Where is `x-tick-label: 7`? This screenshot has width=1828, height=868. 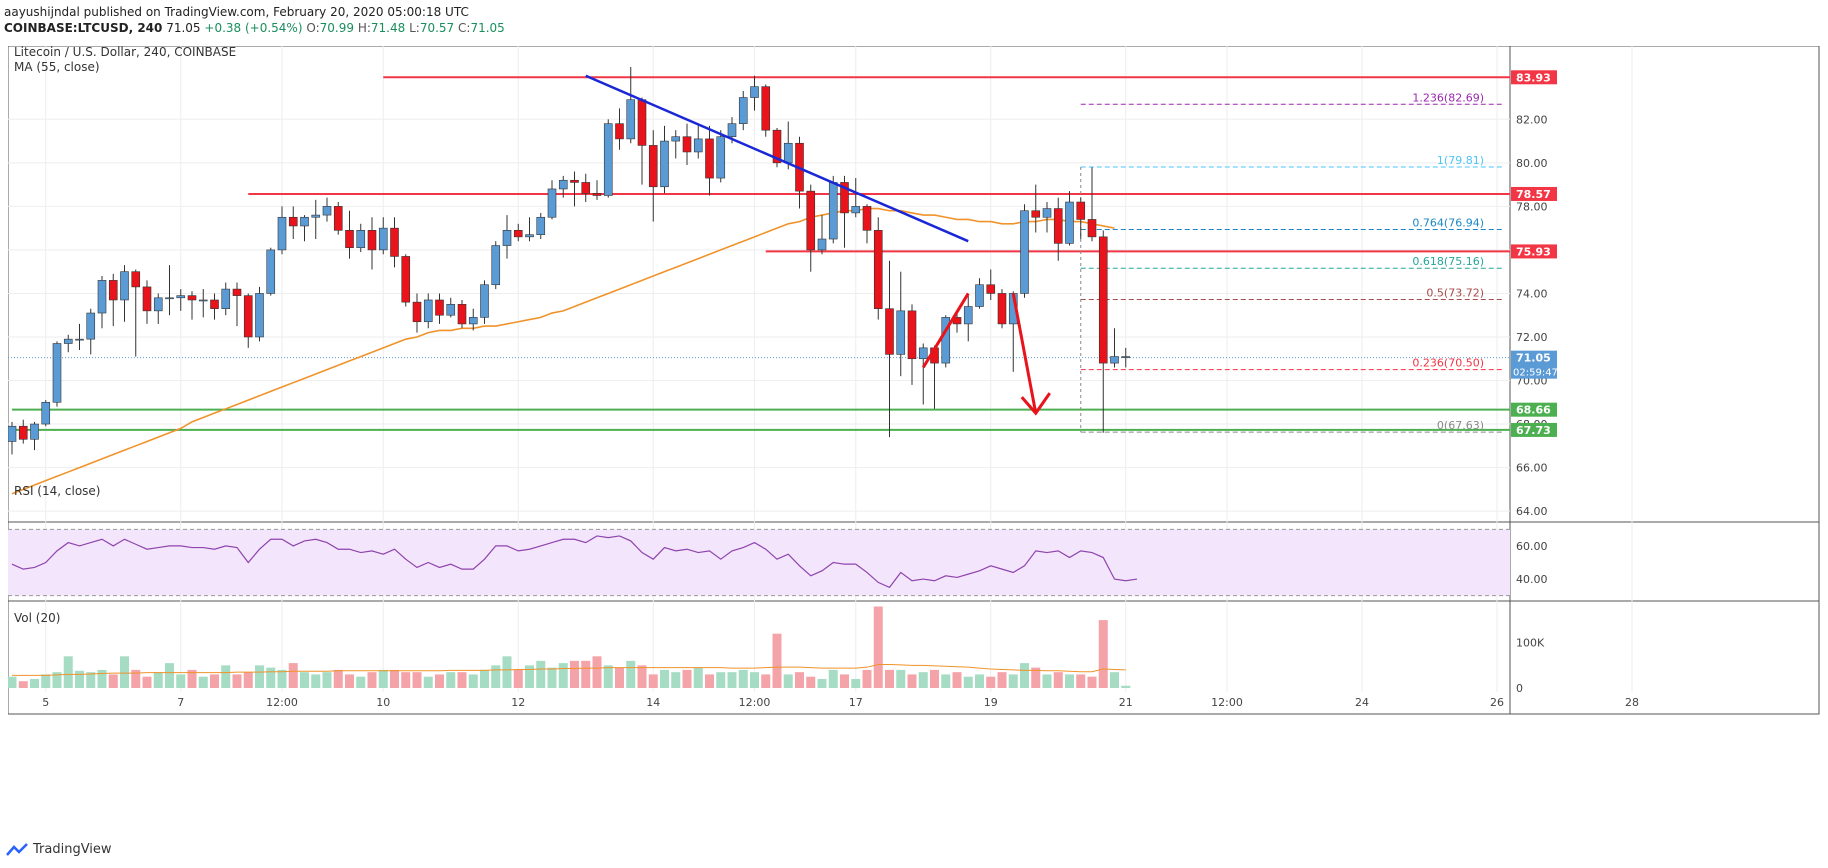 x-tick-label: 7 is located at coordinates (180, 702).